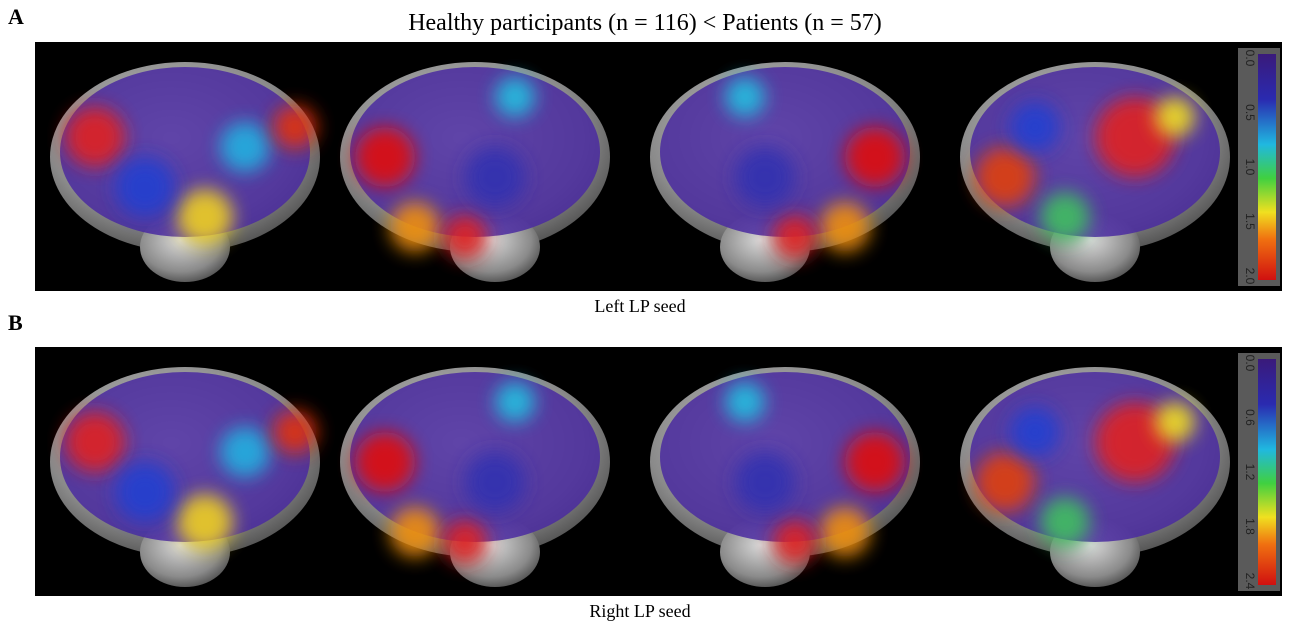 The width and height of the screenshot is (1290, 629). I want to click on panel-caption: Right LP seed, so click(639, 611).